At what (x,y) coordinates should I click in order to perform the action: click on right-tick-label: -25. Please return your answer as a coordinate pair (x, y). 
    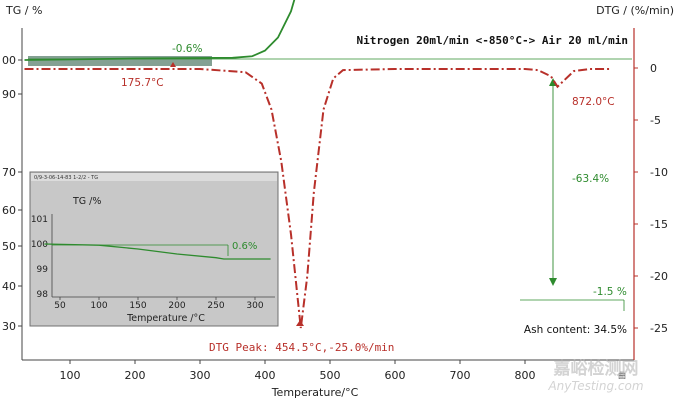
    Looking at the image, I should click on (659, 328).